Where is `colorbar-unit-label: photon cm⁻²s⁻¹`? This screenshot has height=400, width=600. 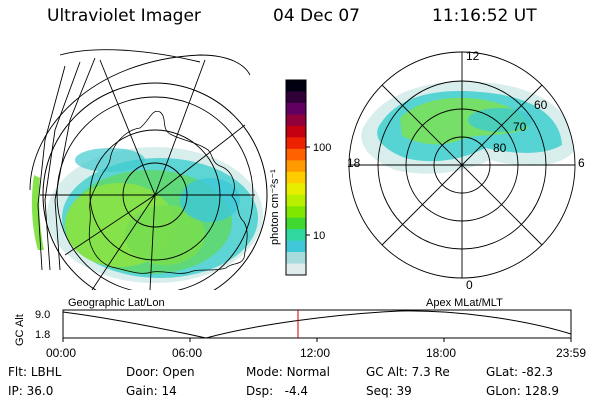
colorbar-unit-label: photon cm⁻²s⁻¹ is located at coordinates (275, 207).